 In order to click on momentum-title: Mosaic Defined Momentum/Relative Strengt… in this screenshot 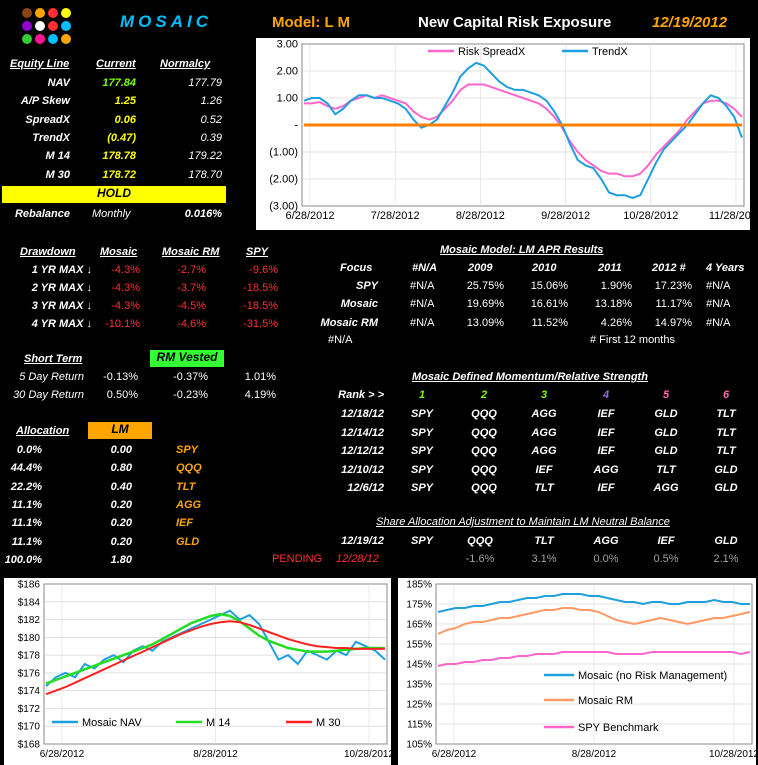, I will do `click(530, 377)`.